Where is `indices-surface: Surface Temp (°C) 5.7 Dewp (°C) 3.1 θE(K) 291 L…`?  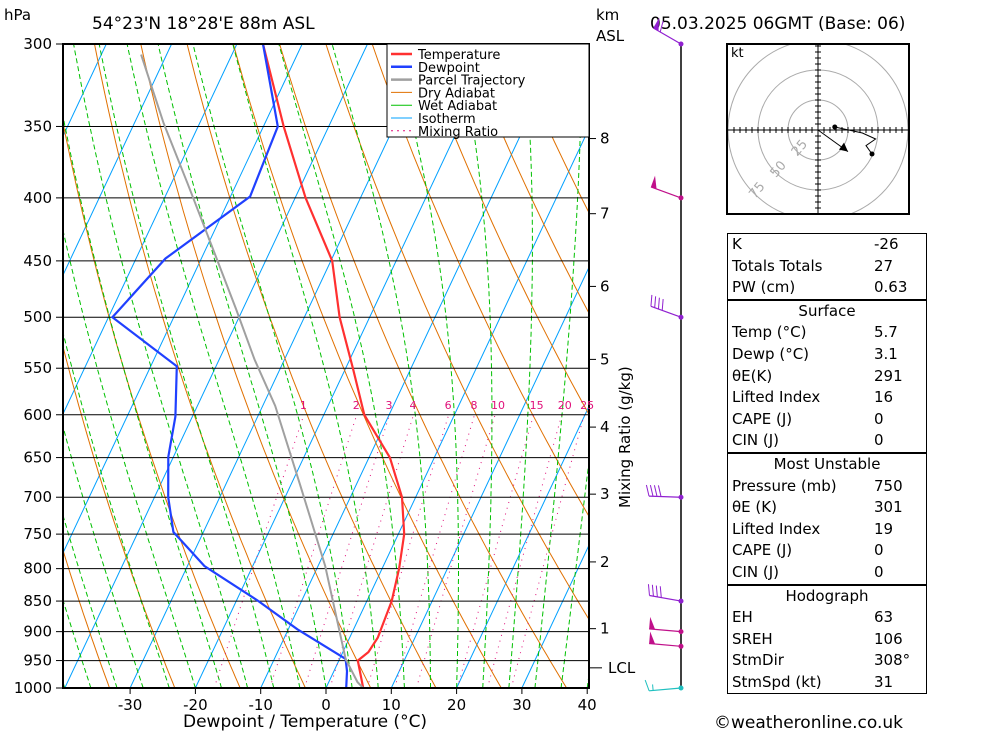 indices-surface: Surface Temp (°C) 5.7 Dewp (°C) 3.1 θE(K) 291 L… is located at coordinates (827, 375).